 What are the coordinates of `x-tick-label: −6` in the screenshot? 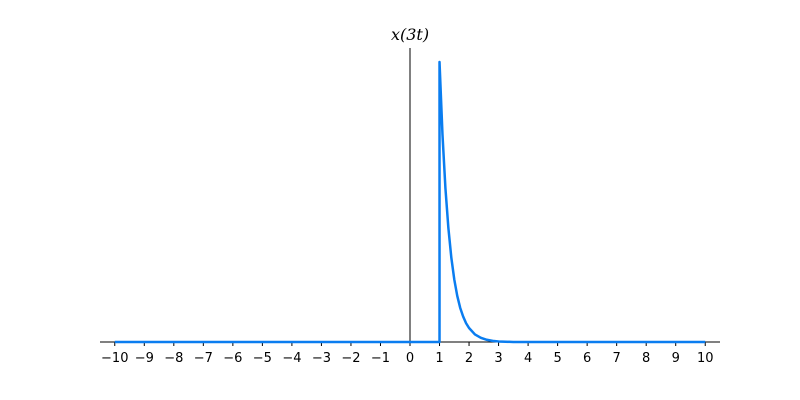 It's located at (232, 358).